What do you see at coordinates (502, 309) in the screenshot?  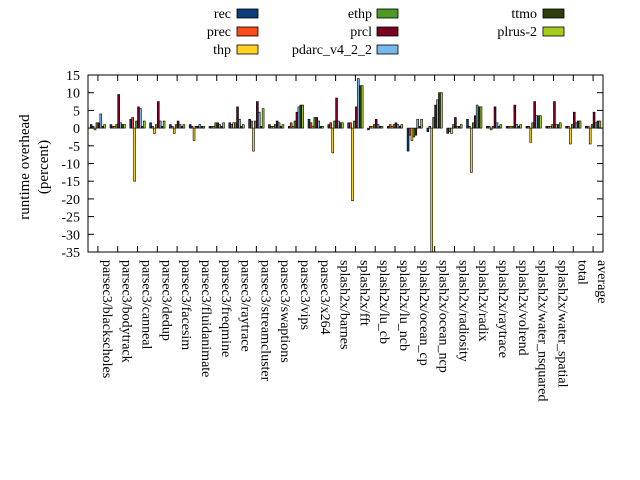 I see `x-tick-label: splash2x/raytrace` at bounding box center [502, 309].